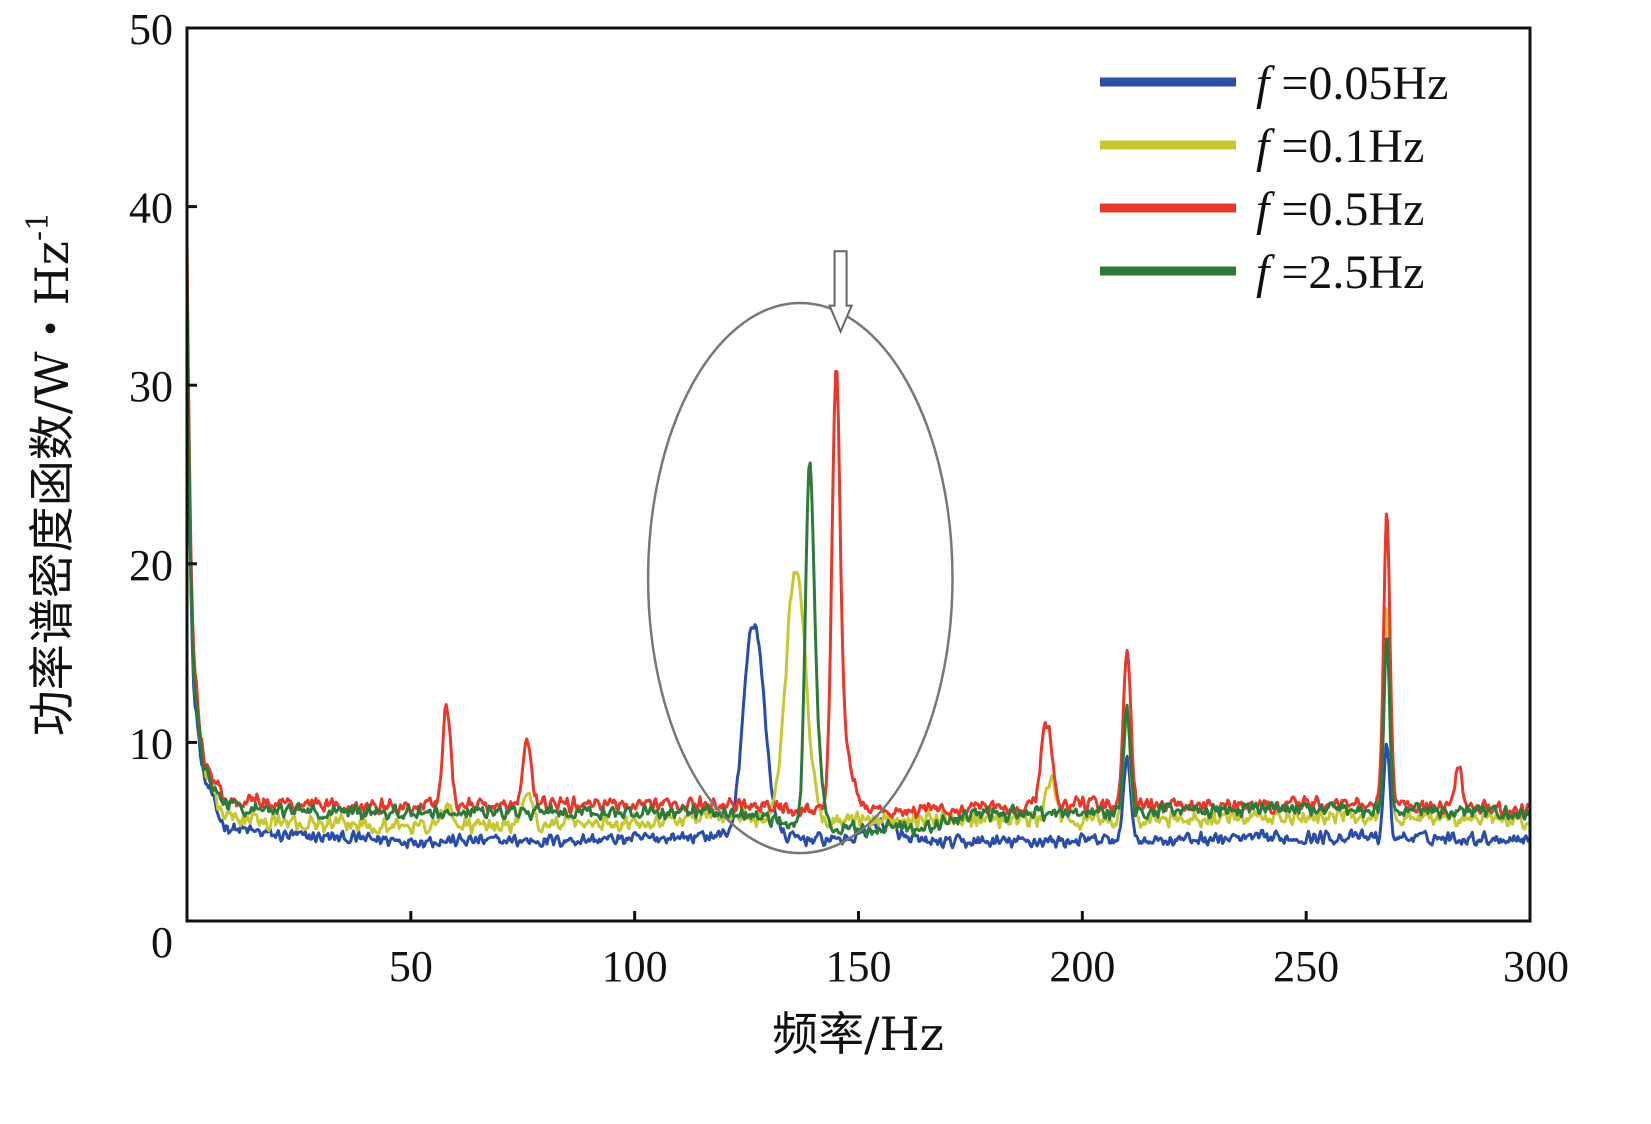  Describe the element at coordinates (1346, 209) in the screenshot. I see `legend-value: =0.5Hz` at that location.